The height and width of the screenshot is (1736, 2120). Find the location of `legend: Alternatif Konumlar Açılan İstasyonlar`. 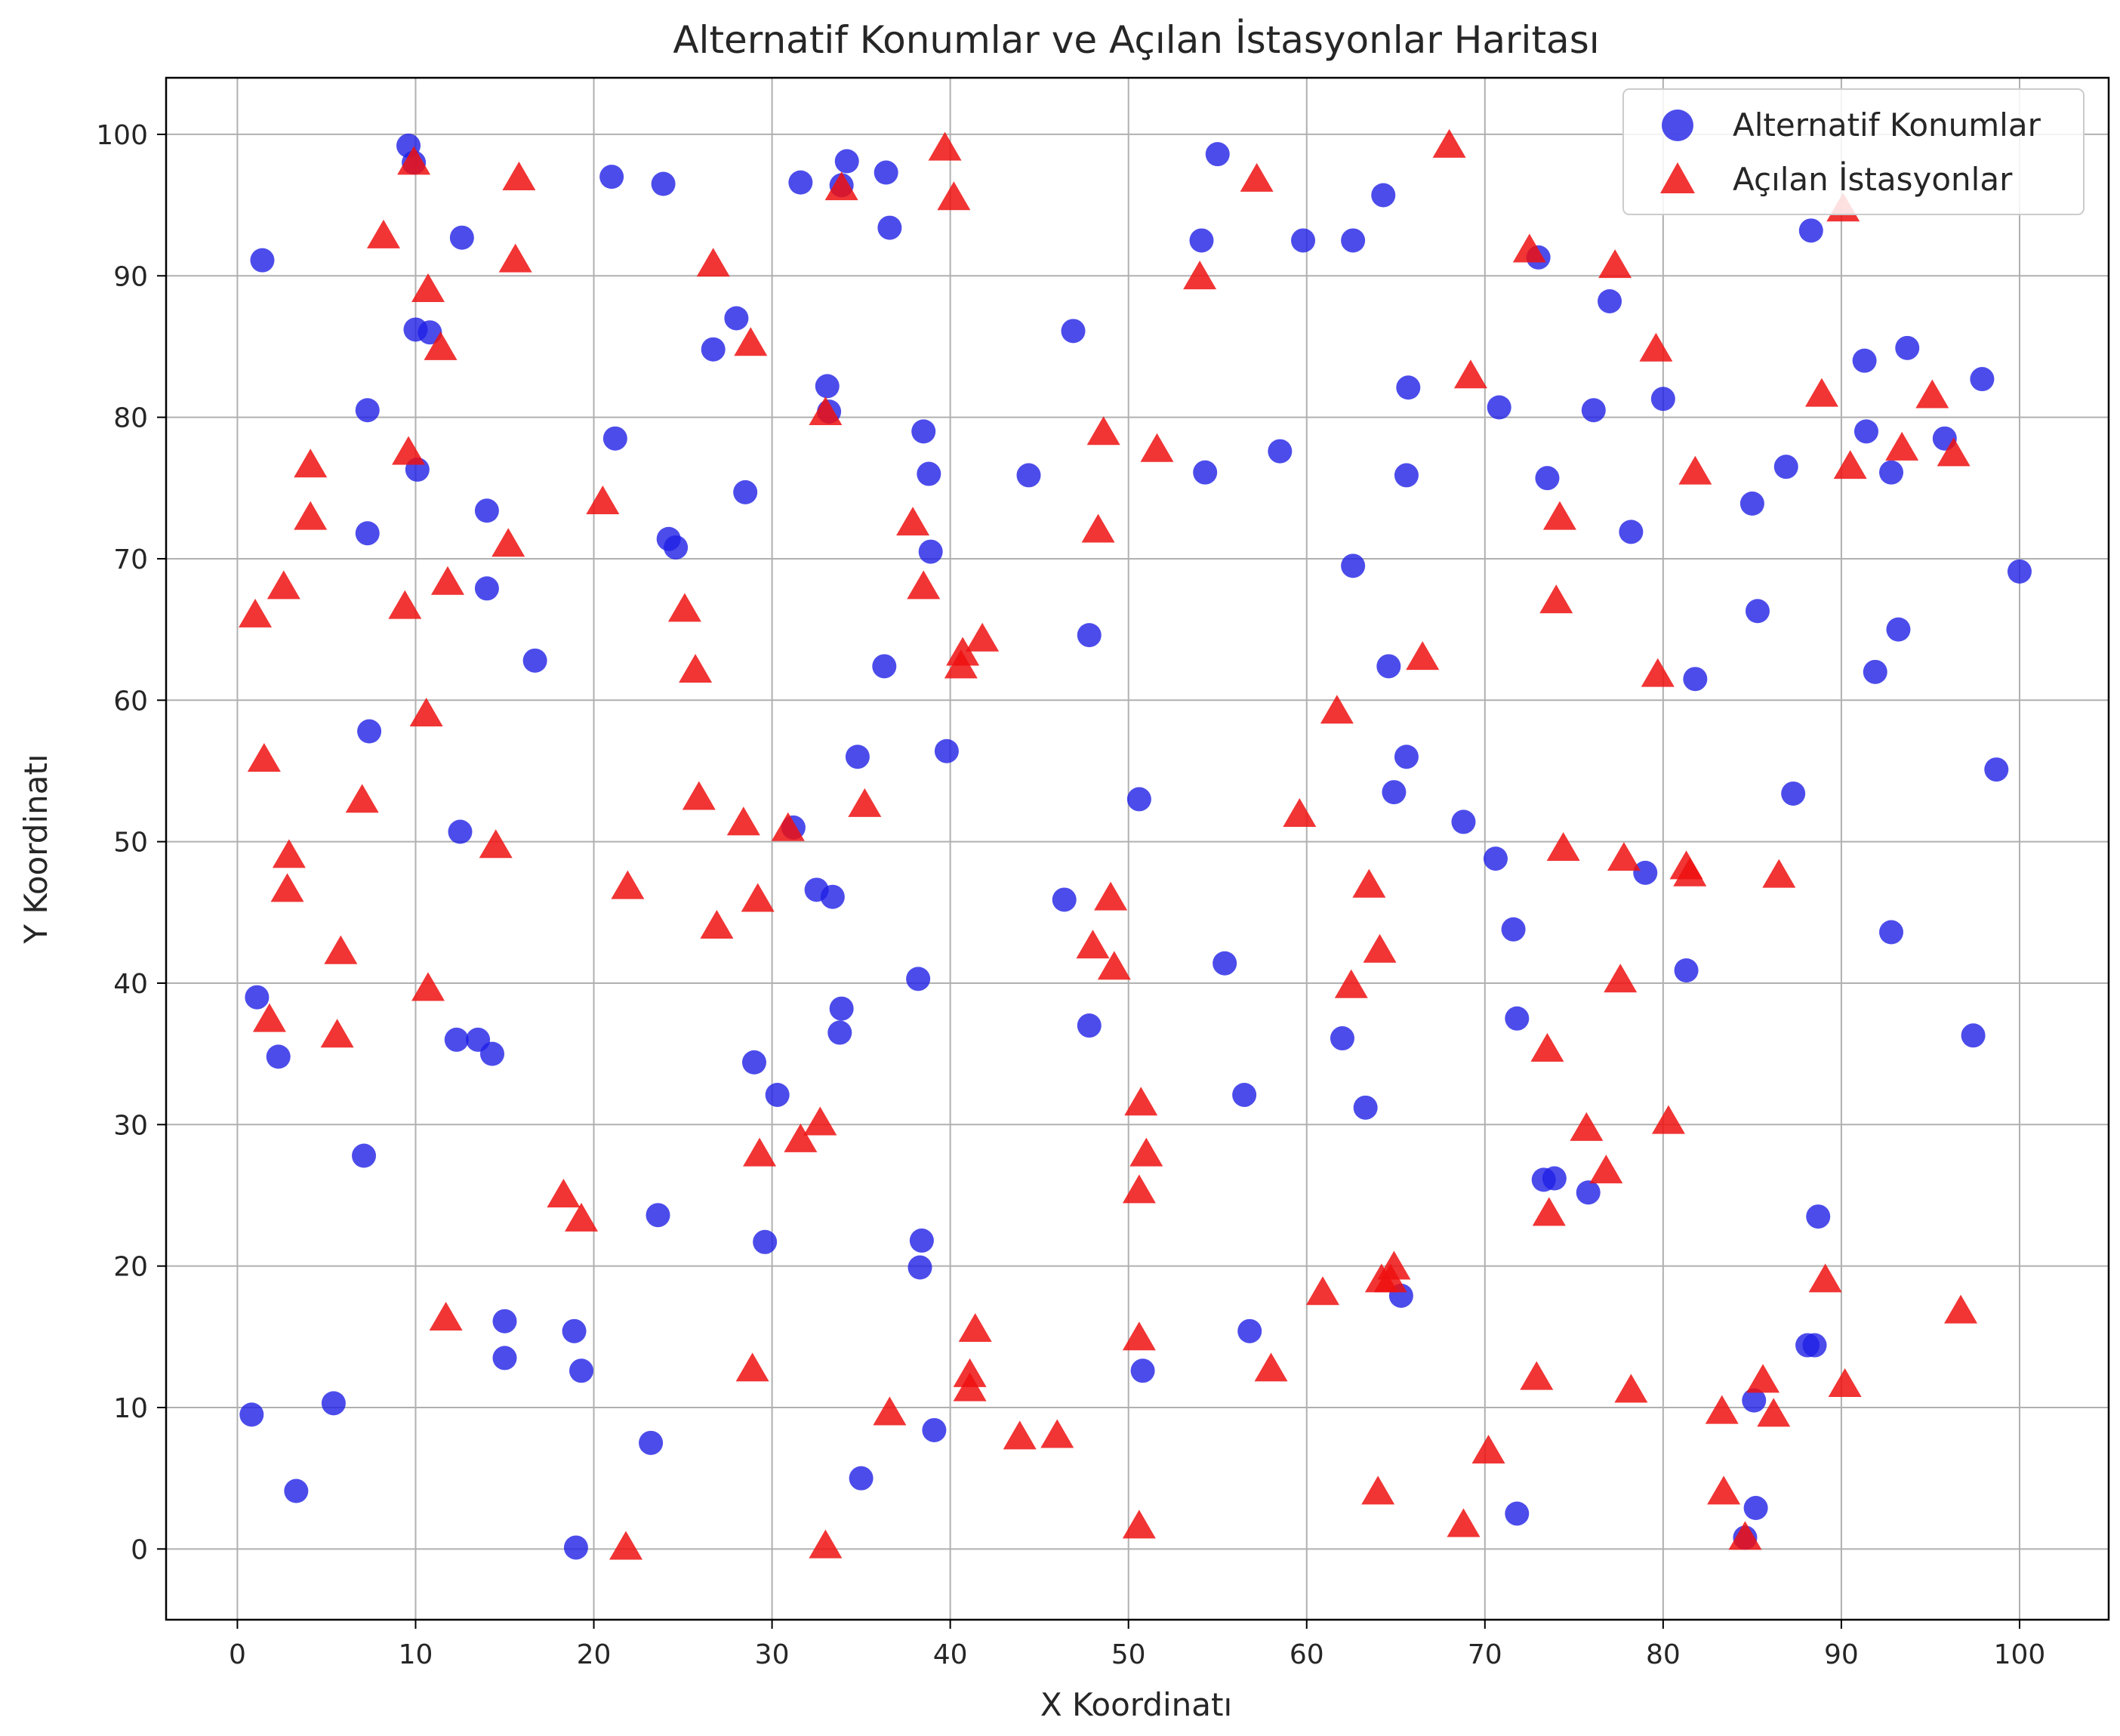

legend: Alternatif Konumlar Açılan İstasyonlar is located at coordinates (1853, 151).